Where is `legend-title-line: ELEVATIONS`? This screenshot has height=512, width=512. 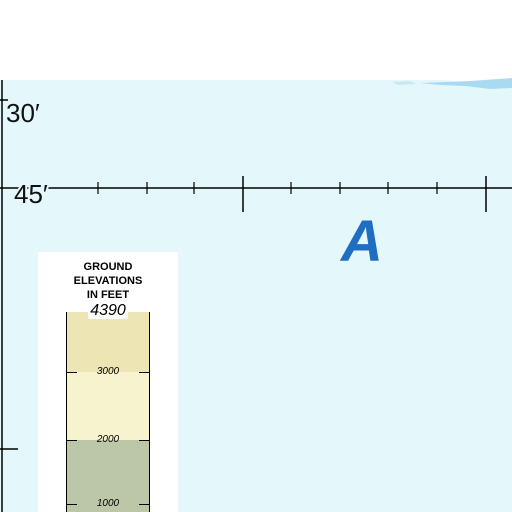 legend-title-line: ELEVATIONS is located at coordinates (108, 281).